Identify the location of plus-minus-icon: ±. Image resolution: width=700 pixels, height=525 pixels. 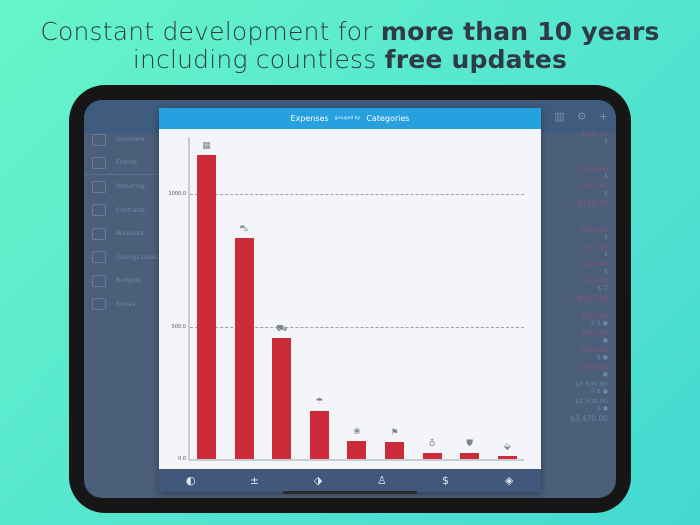
(254, 480).